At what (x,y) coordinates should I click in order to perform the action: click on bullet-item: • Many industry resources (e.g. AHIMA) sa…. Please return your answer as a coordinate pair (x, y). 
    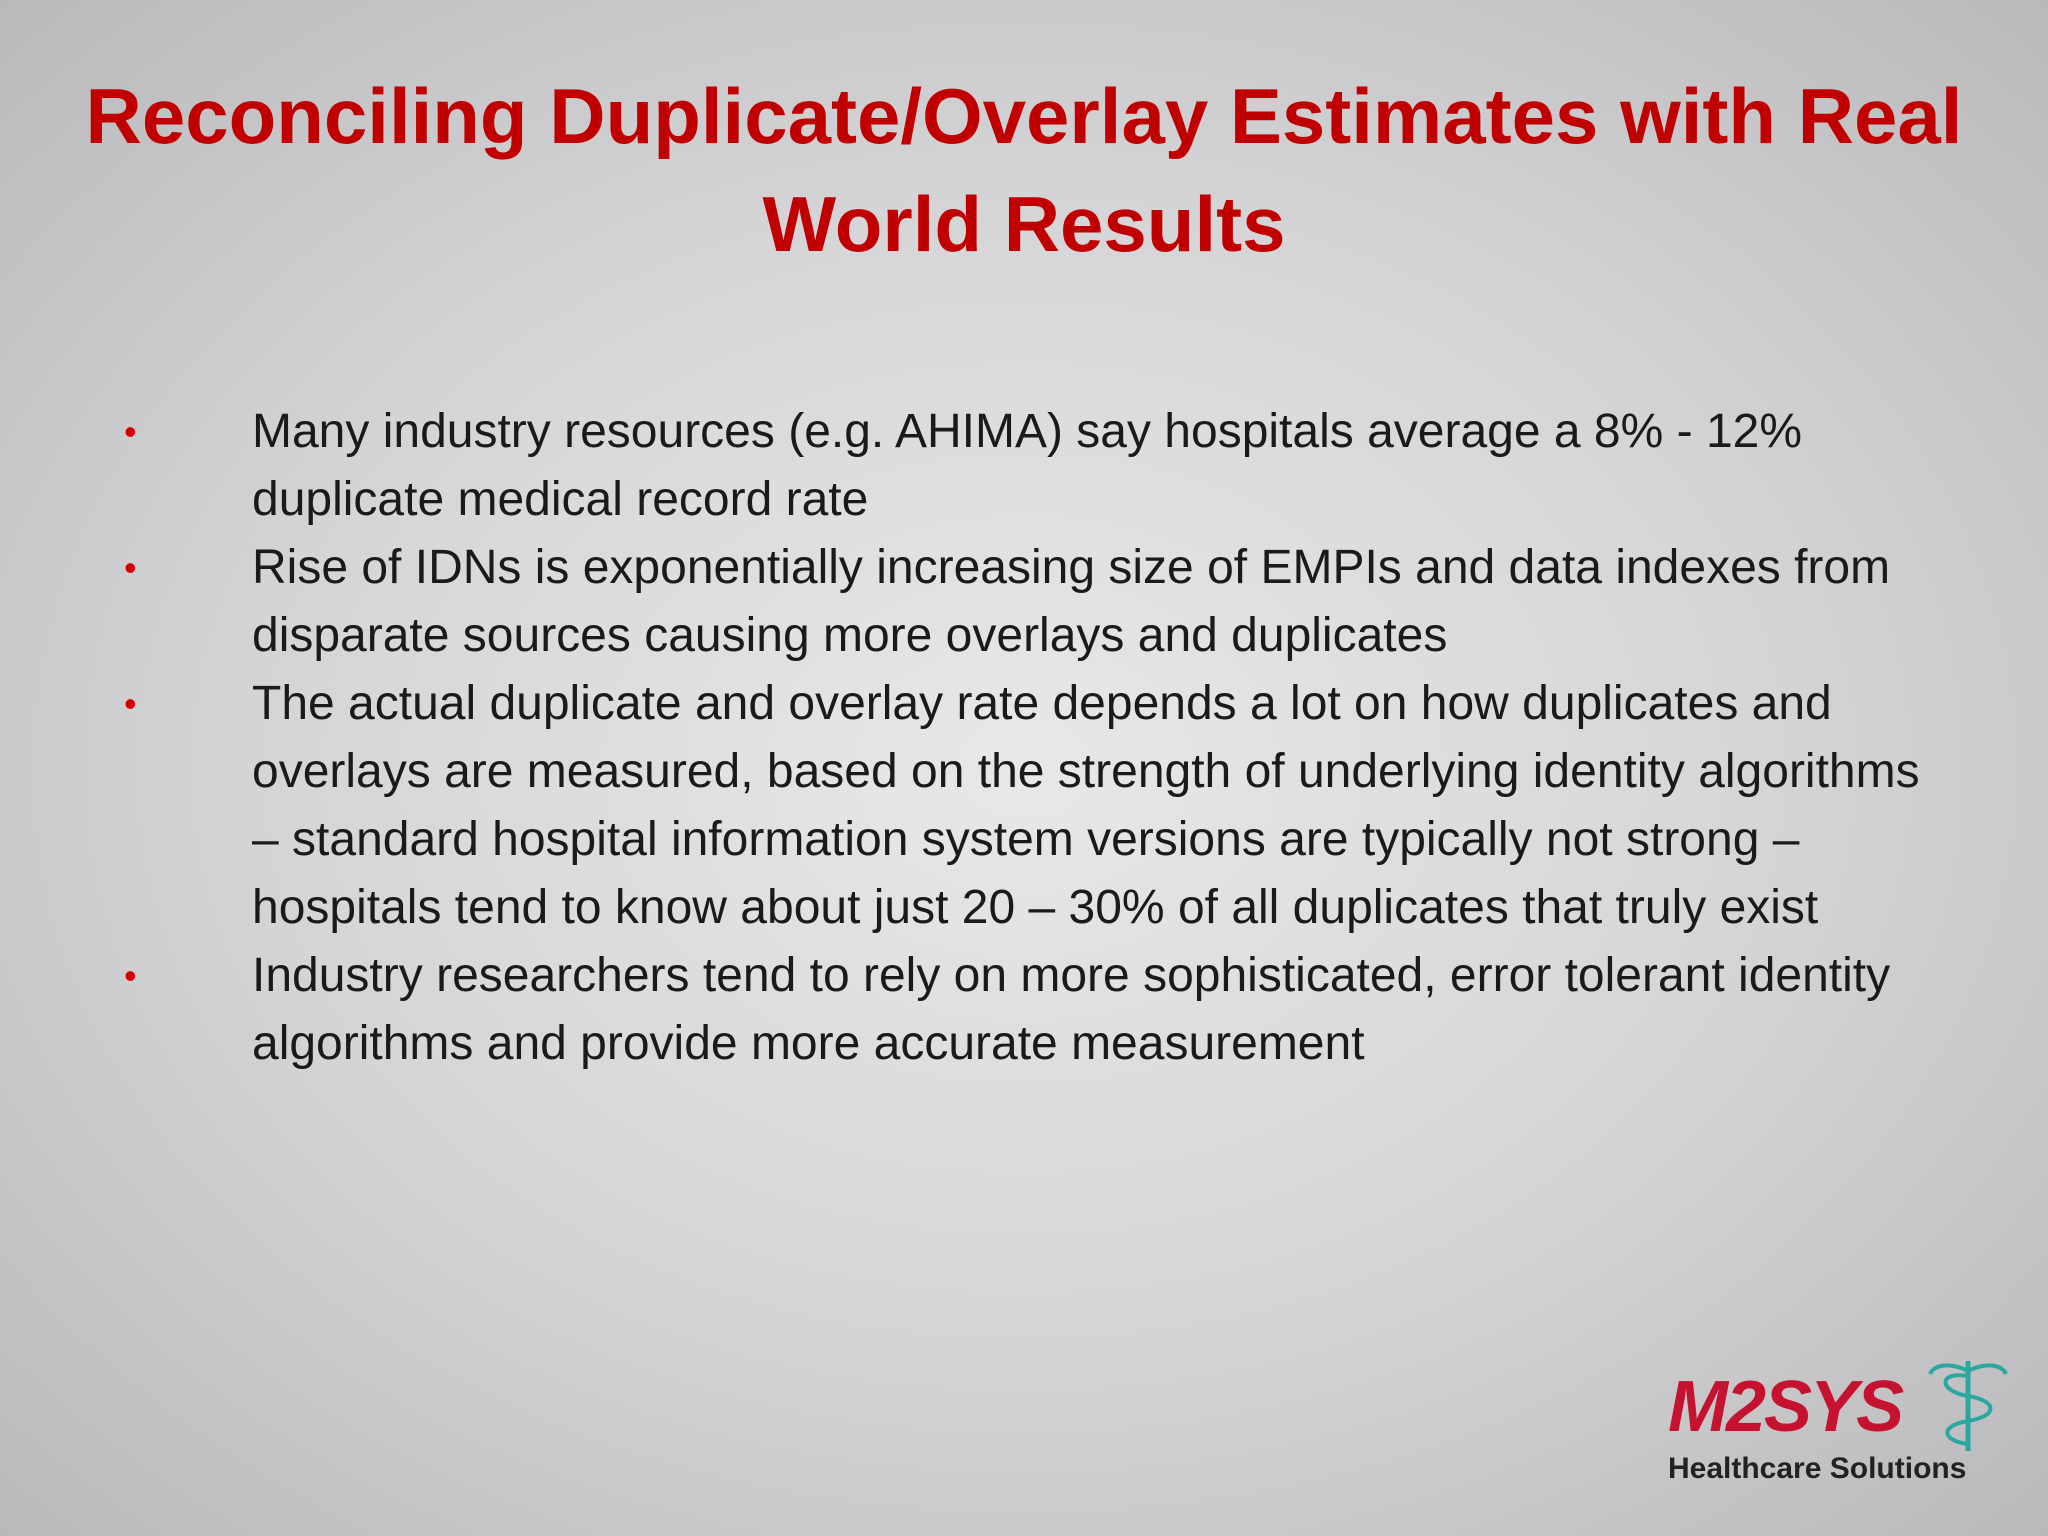
    Looking at the image, I should click on (1030, 466).